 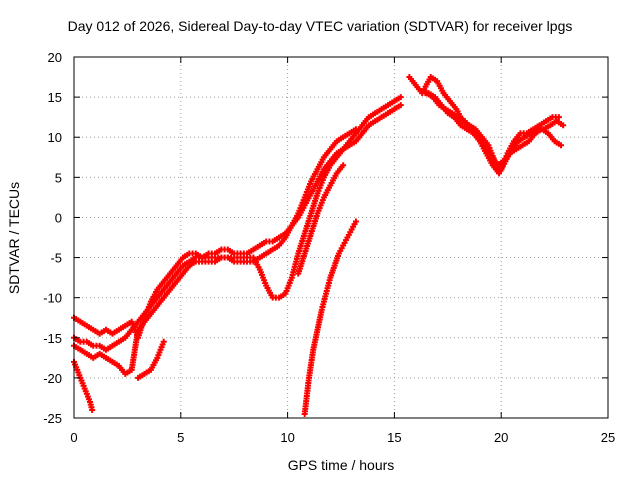 What do you see at coordinates (52, 378) in the screenshot?
I see `y-tick-label: -20` at bounding box center [52, 378].